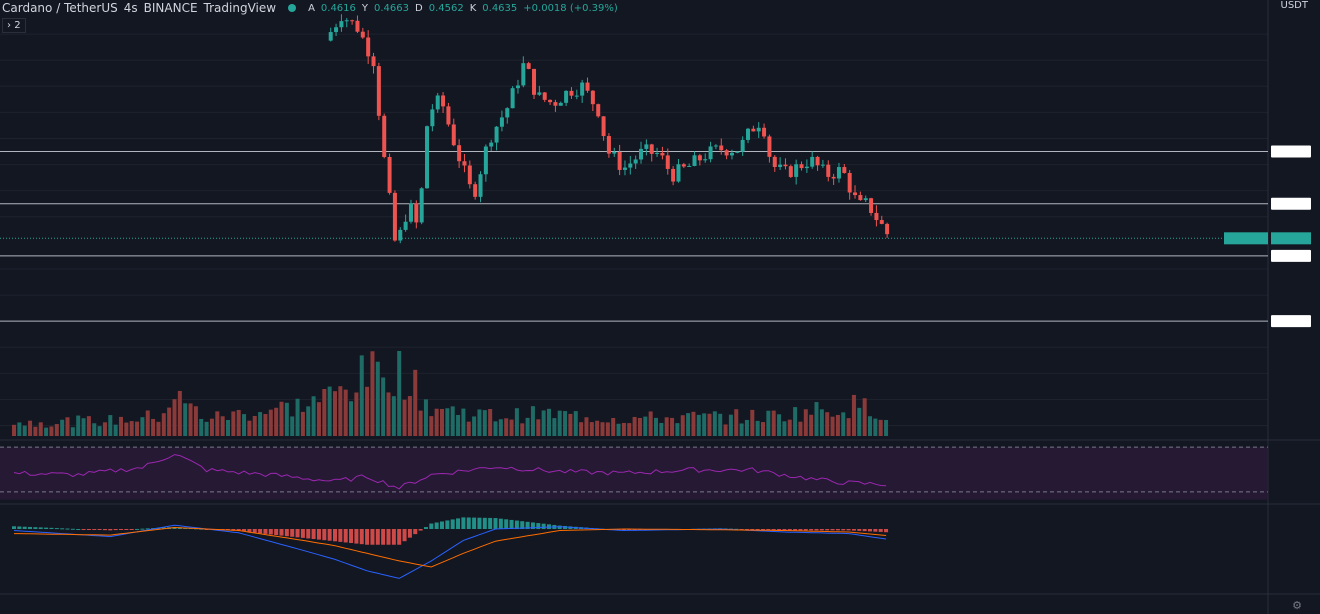  What do you see at coordinates (240, 8) in the screenshot?
I see `source-label: TradingView` at bounding box center [240, 8].